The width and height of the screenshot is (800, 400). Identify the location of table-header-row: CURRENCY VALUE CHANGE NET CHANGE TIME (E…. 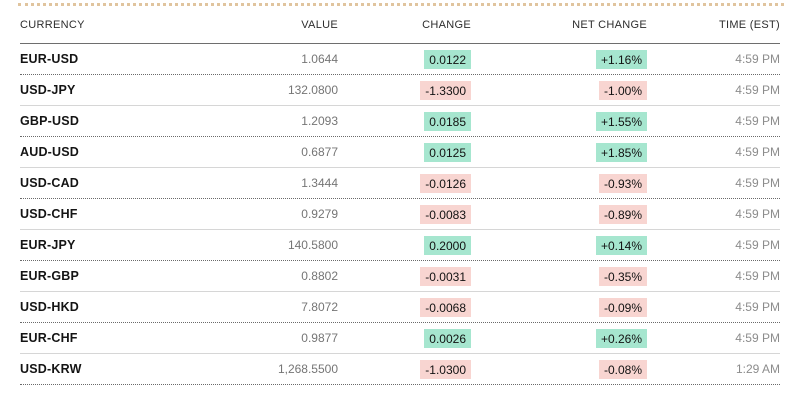
(400, 25).